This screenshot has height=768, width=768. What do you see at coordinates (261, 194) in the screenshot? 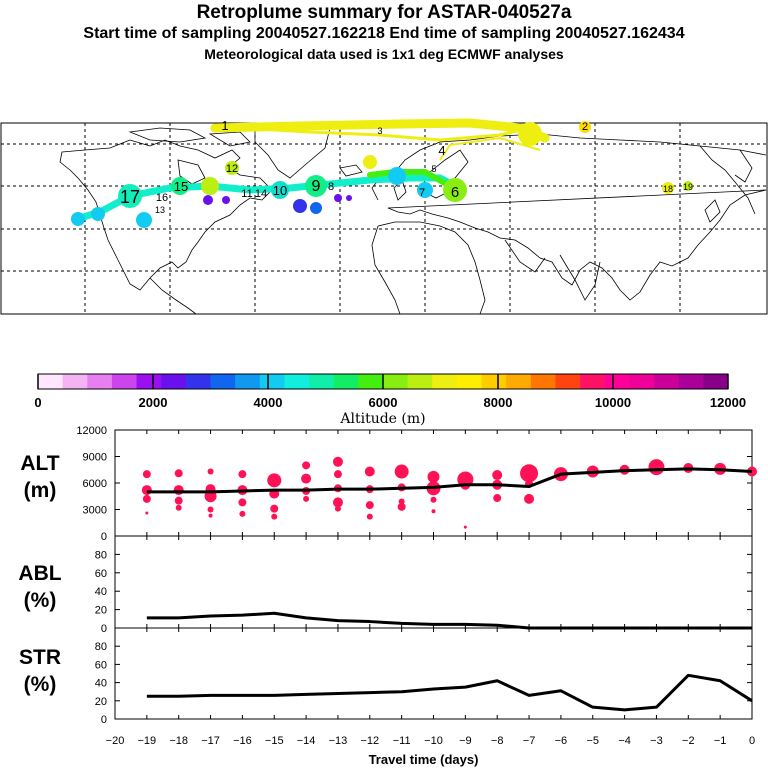
I see `map-label-day-14: 14` at bounding box center [261, 194].